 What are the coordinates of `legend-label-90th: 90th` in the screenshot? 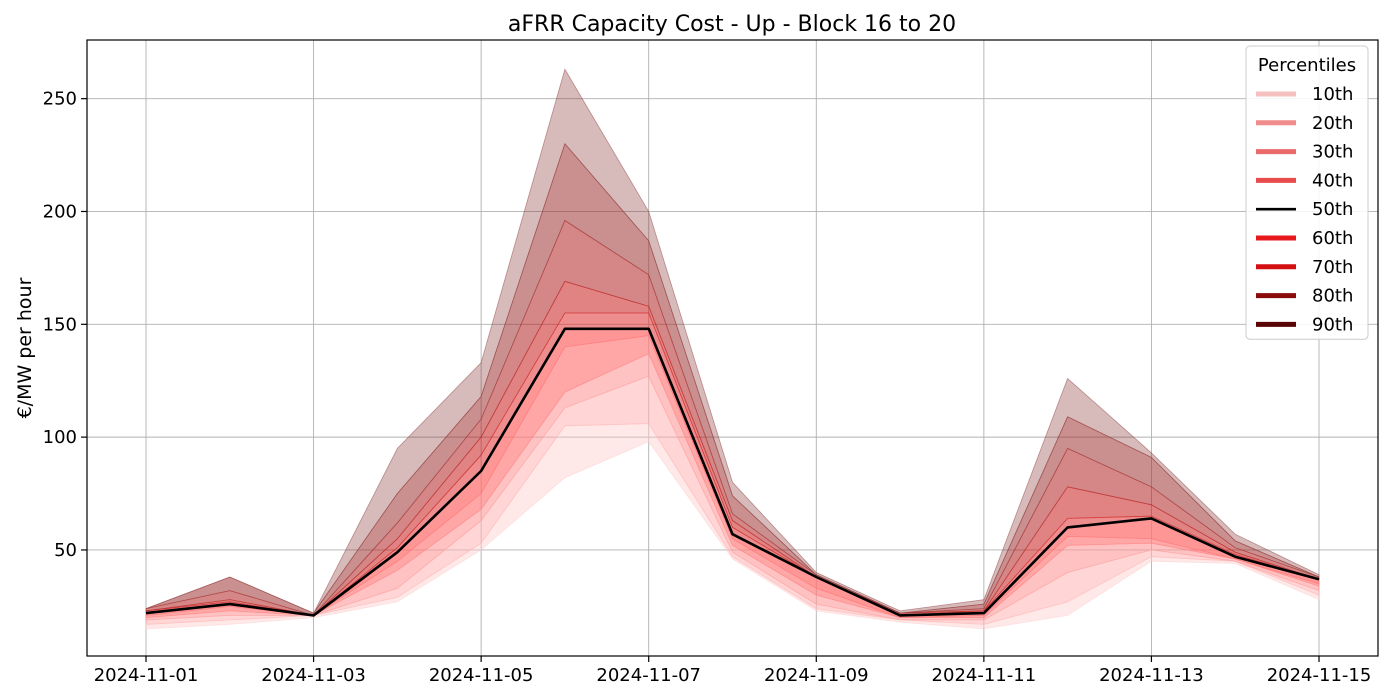 It's located at (1332, 324).